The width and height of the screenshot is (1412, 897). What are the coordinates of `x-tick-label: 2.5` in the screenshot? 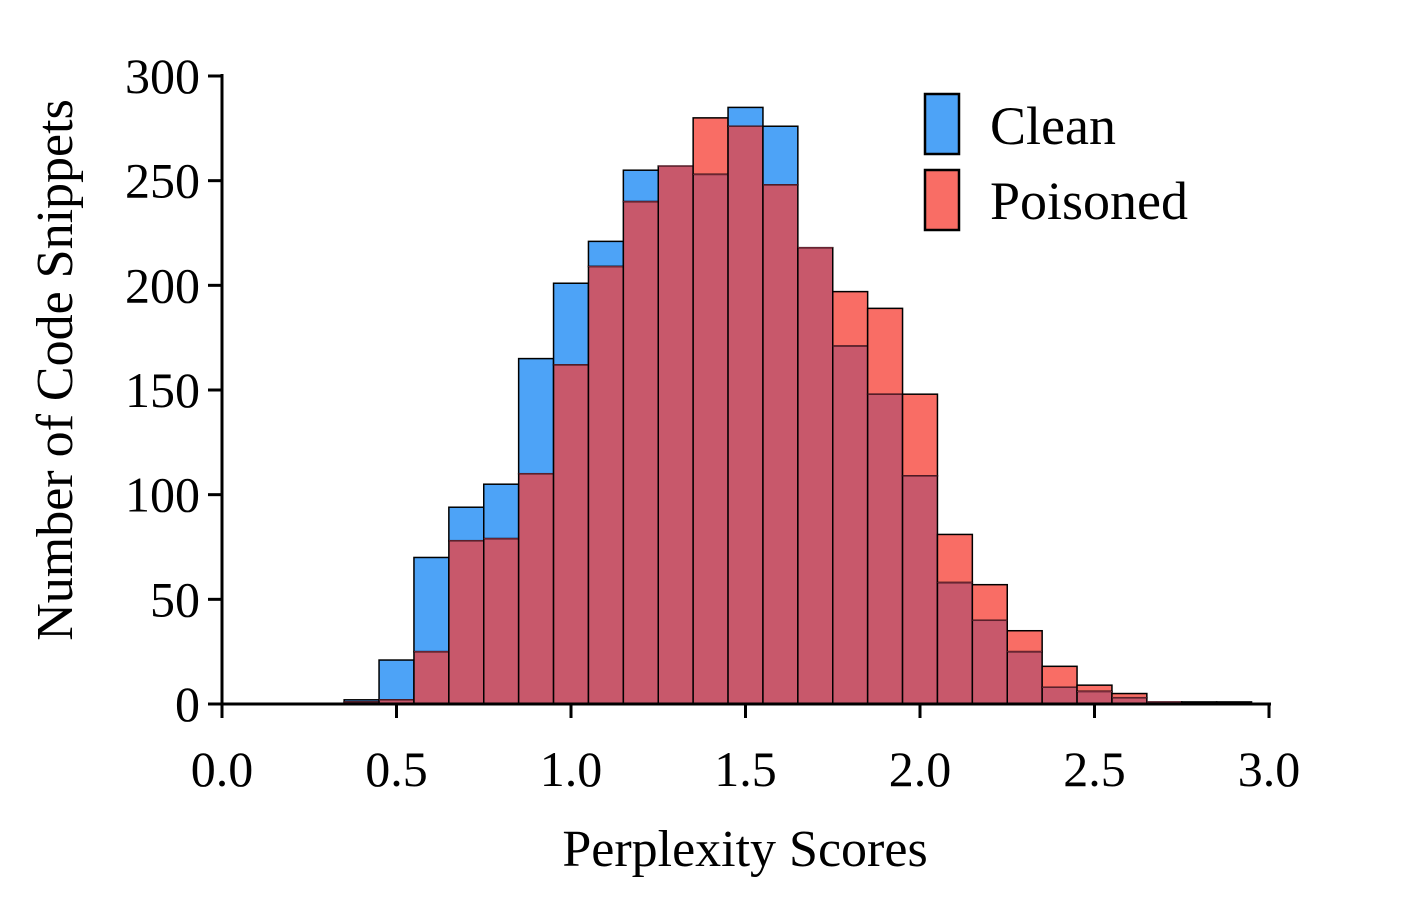 It's located at (1094, 769).